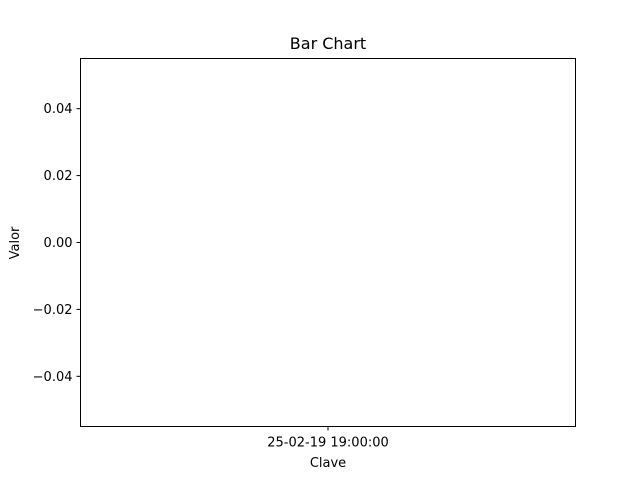 This screenshot has height=480, width=640. I want to click on y-tick-label: 0.00, so click(58, 243).